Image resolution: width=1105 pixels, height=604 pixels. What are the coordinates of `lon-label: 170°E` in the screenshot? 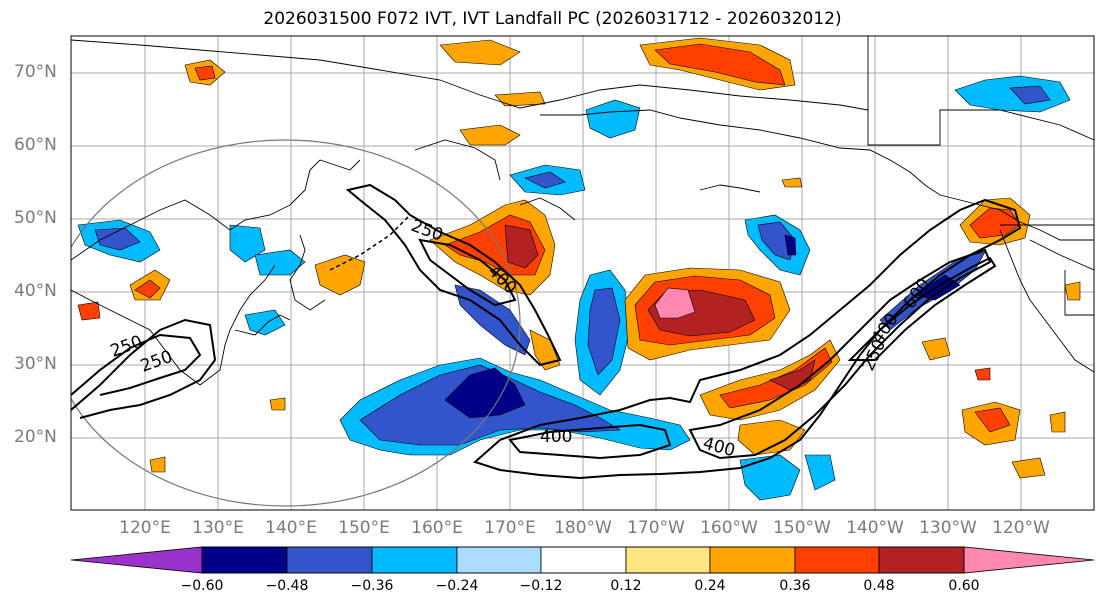 It's located at (510, 528).